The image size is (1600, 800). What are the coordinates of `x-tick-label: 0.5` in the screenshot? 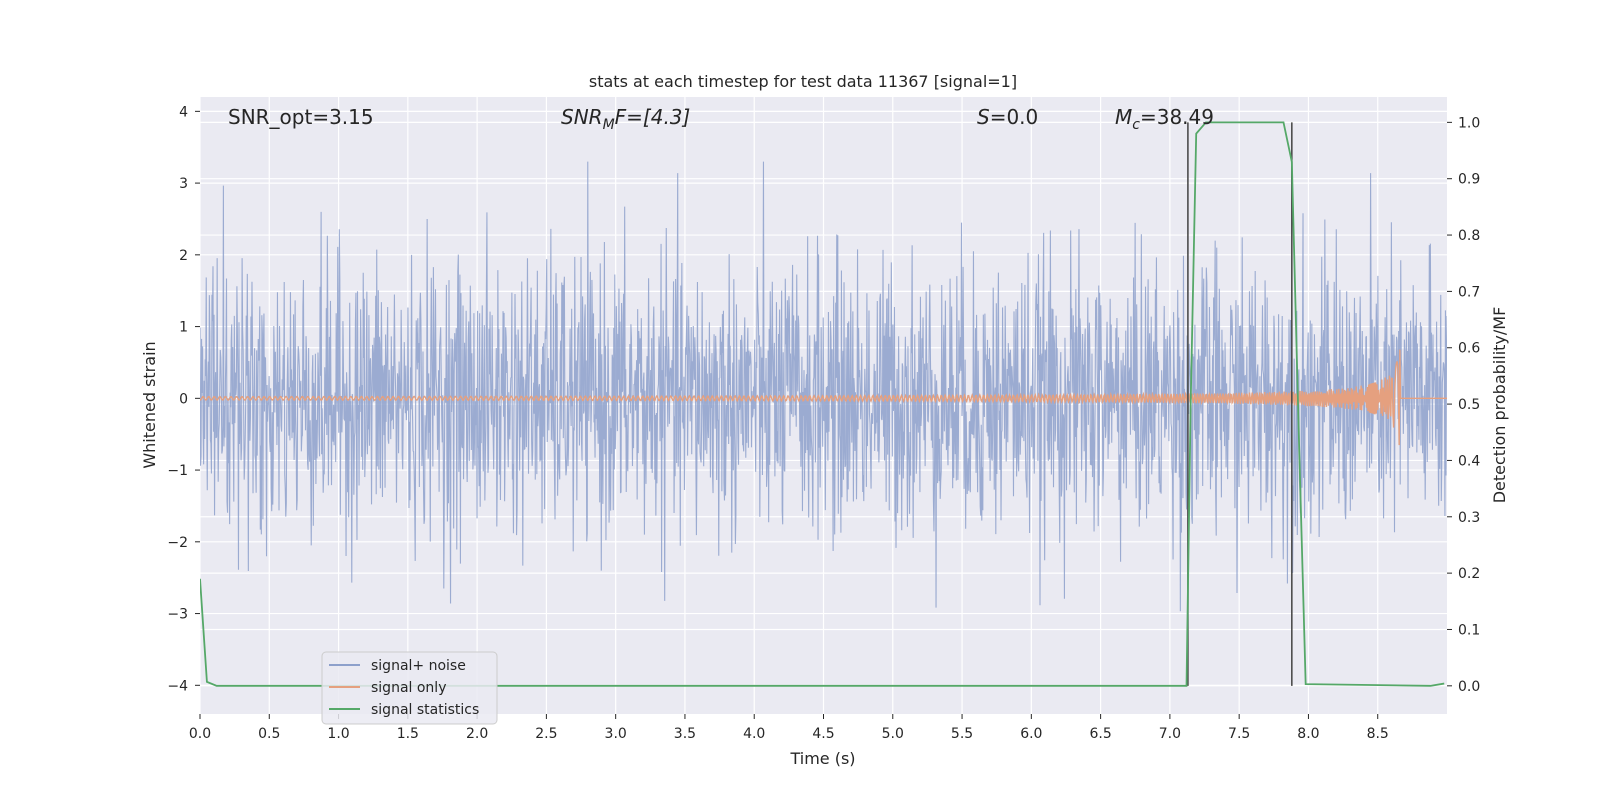 It's located at (269, 734).